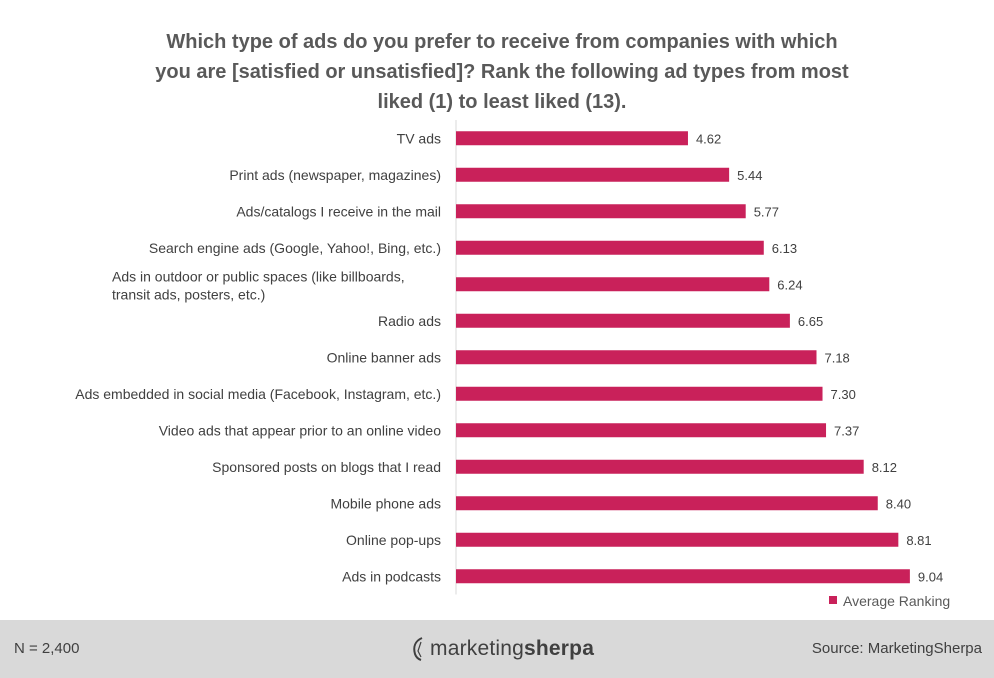 This screenshot has width=994, height=678. Describe the element at coordinates (188, 294) in the screenshot. I see `category-label: transit ads, posters, etc.)` at that location.